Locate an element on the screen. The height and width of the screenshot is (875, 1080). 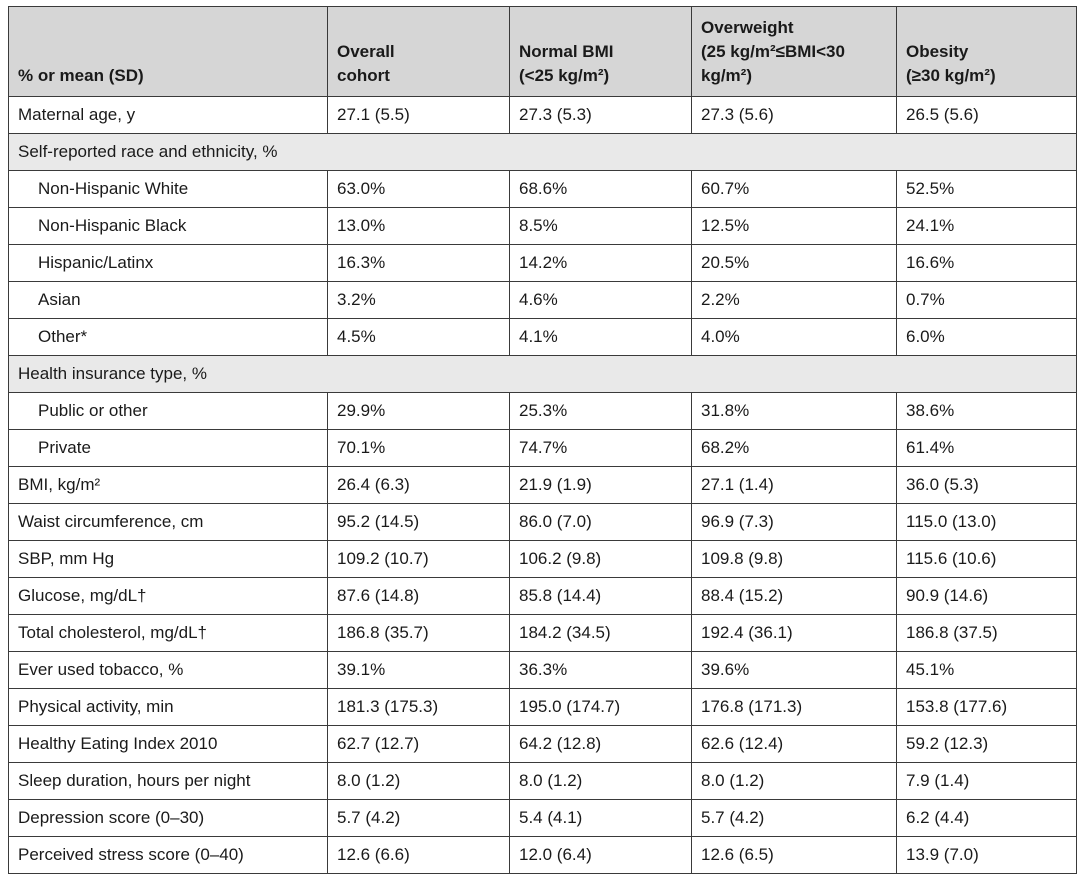
section-label: Self-reported race and ethnicity, % is located at coordinates (542, 152).